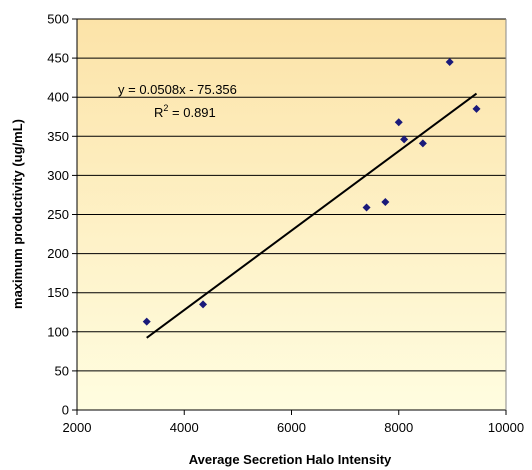  Describe the element at coordinates (17, 214) in the screenshot. I see `y-axis-title: maximum productivity (ug/mL)` at that location.